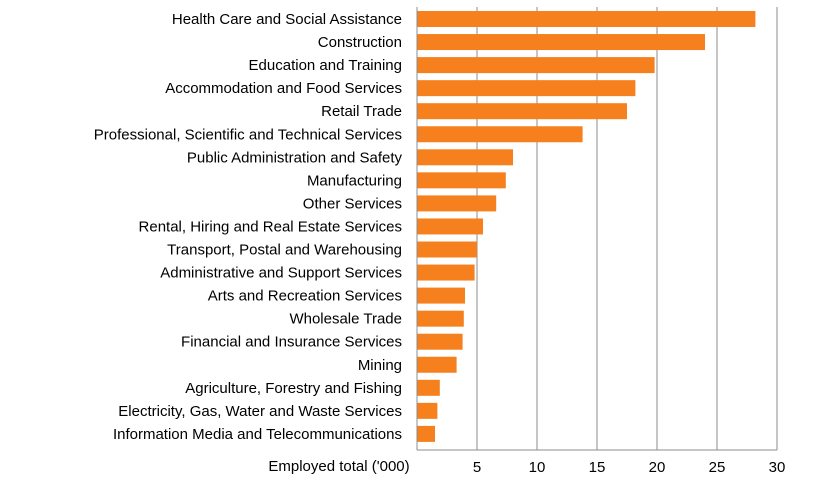  What do you see at coordinates (325, 65) in the screenshot?
I see `category-label-2: Education and Training` at bounding box center [325, 65].